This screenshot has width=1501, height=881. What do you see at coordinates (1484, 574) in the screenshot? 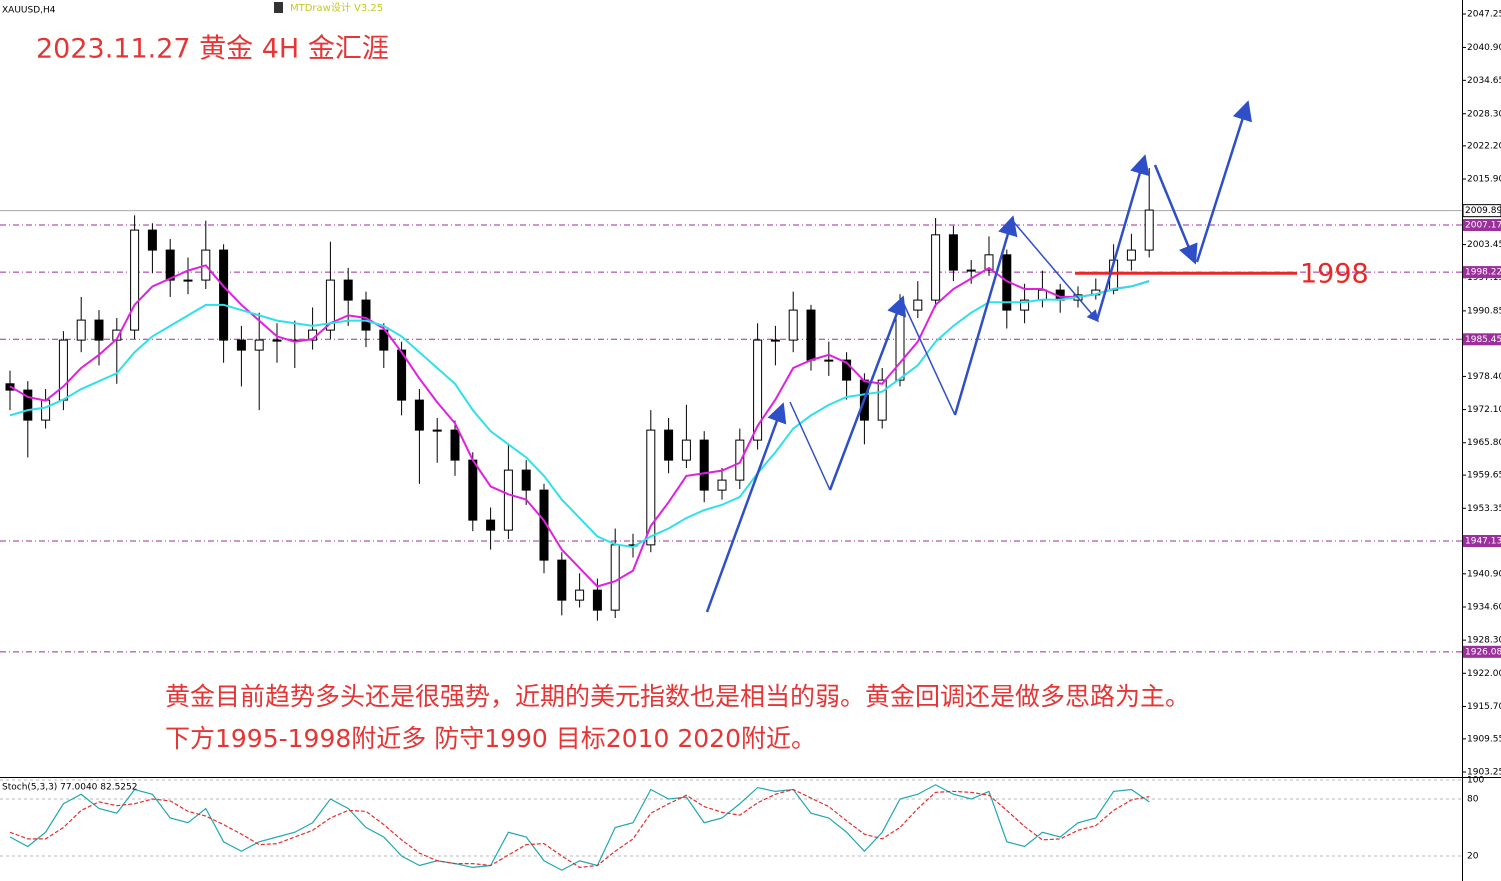
I see `y-tick-label: 1940.90` at bounding box center [1484, 574].